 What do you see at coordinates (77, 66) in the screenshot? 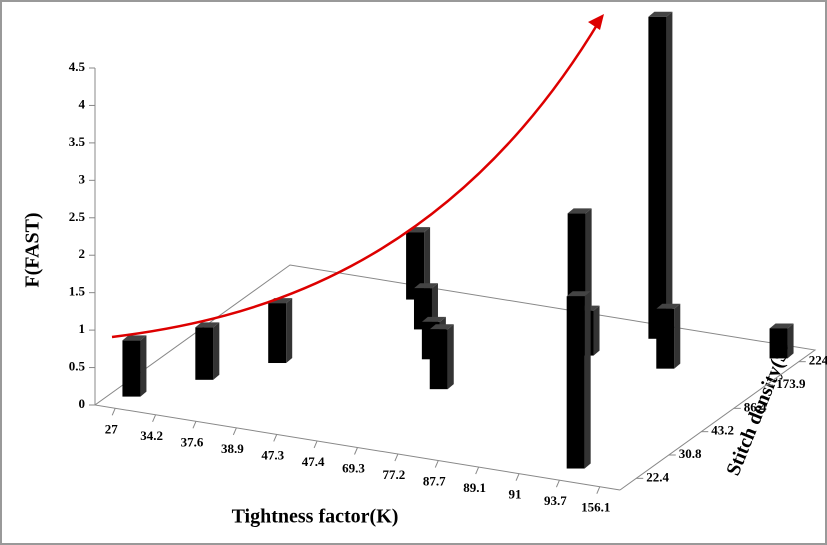
I see `y-tick-label: 4.5` at bounding box center [77, 66].